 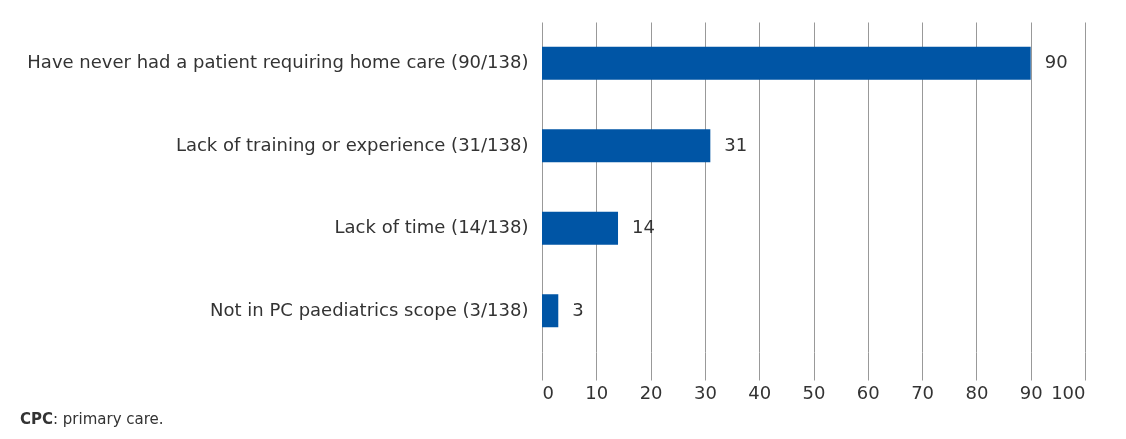 I want to click on x-tick-label: 60, so click(x=868, y=392).